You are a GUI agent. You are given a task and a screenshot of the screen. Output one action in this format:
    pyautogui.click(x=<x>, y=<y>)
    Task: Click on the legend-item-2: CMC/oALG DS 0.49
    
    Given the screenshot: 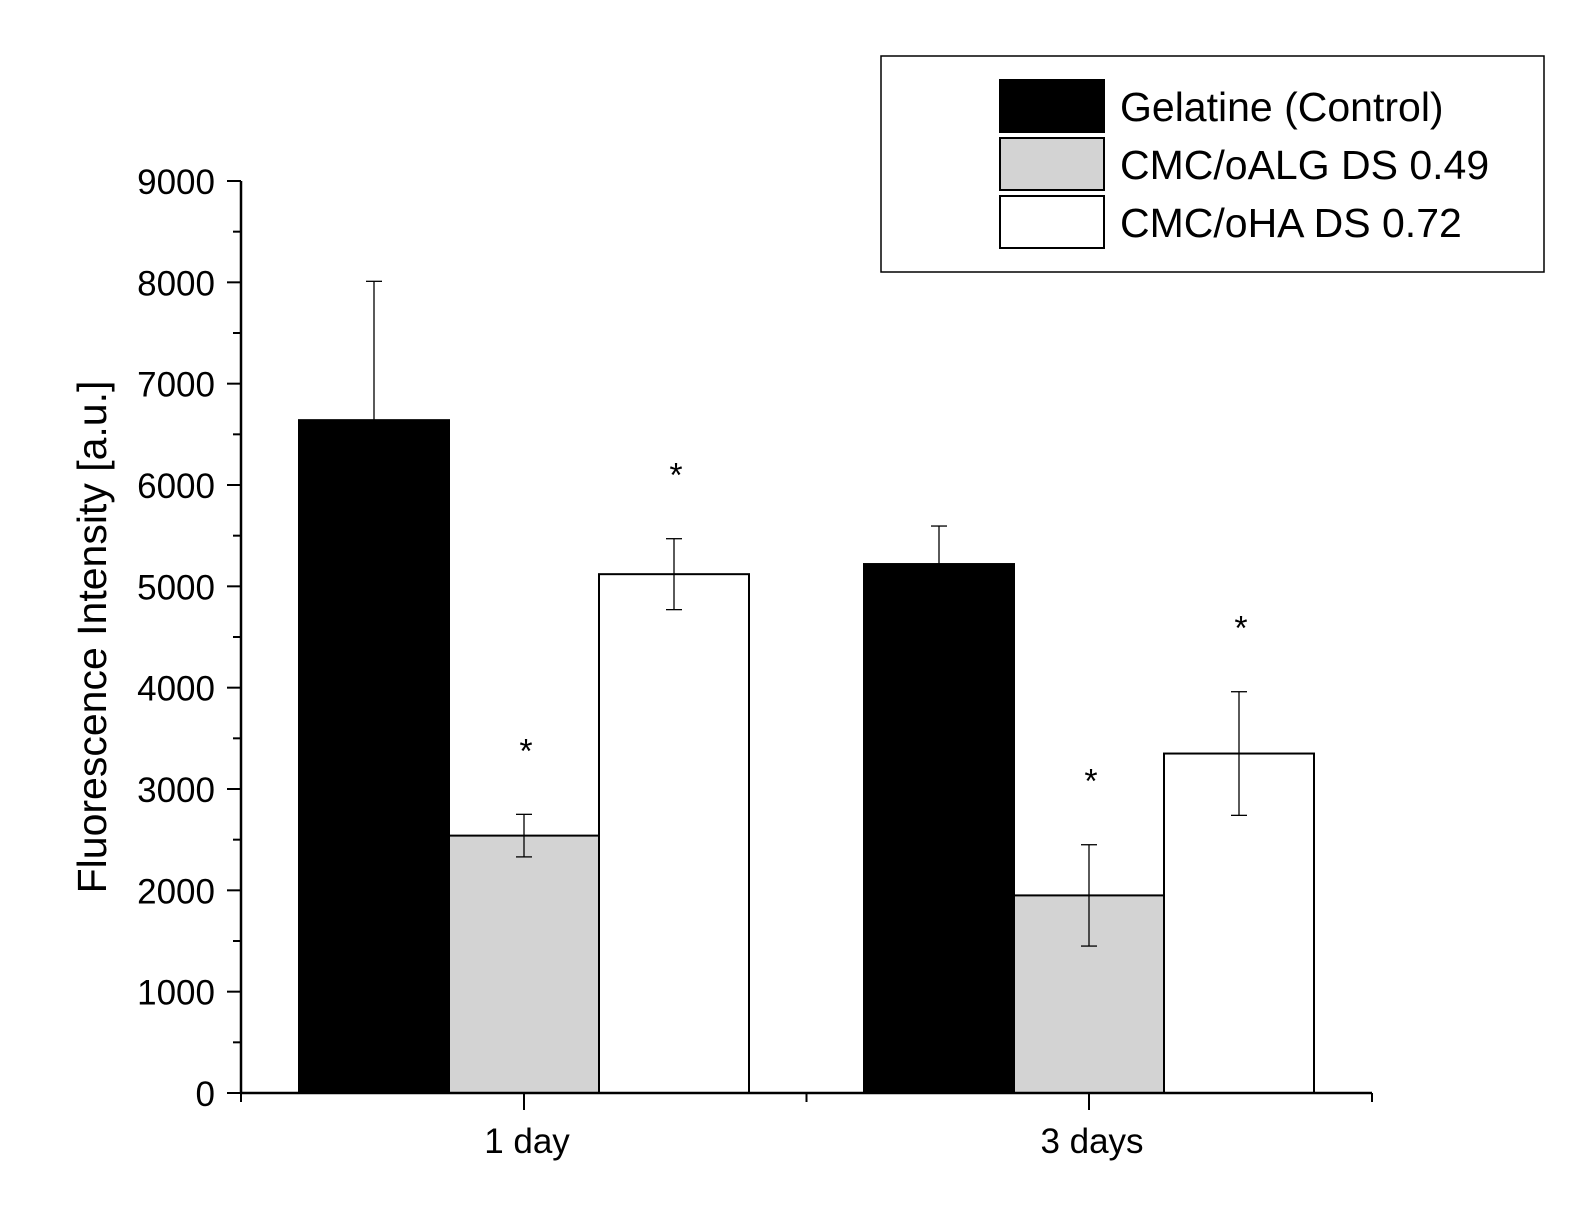 What is the action you would take?
    pyautogui.click(x=1244, y=164)
    